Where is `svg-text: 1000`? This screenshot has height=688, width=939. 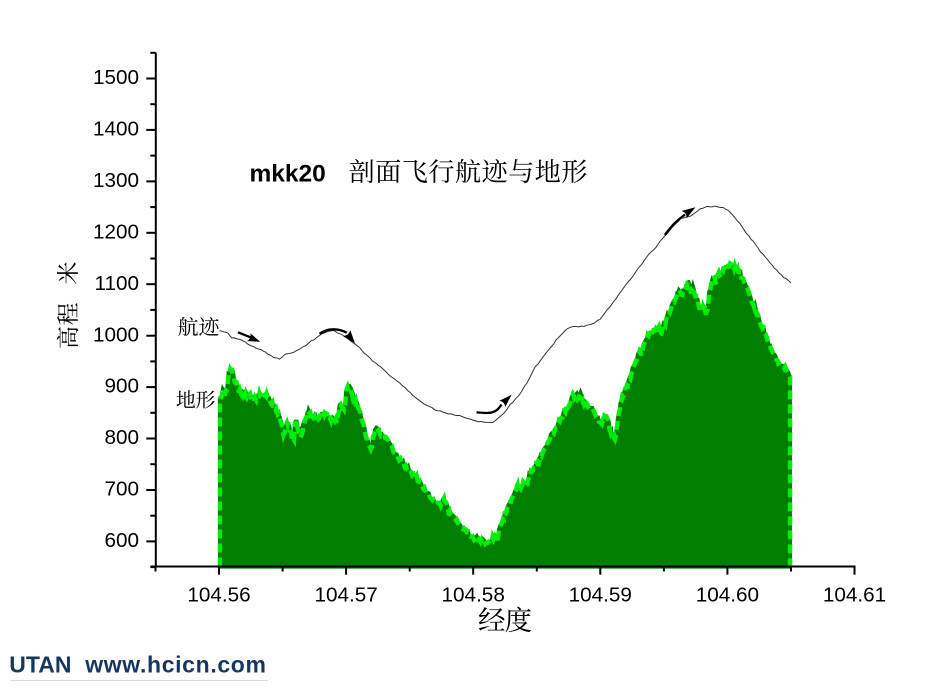 svg-text: 1000 is located at coordinates (116, 334).